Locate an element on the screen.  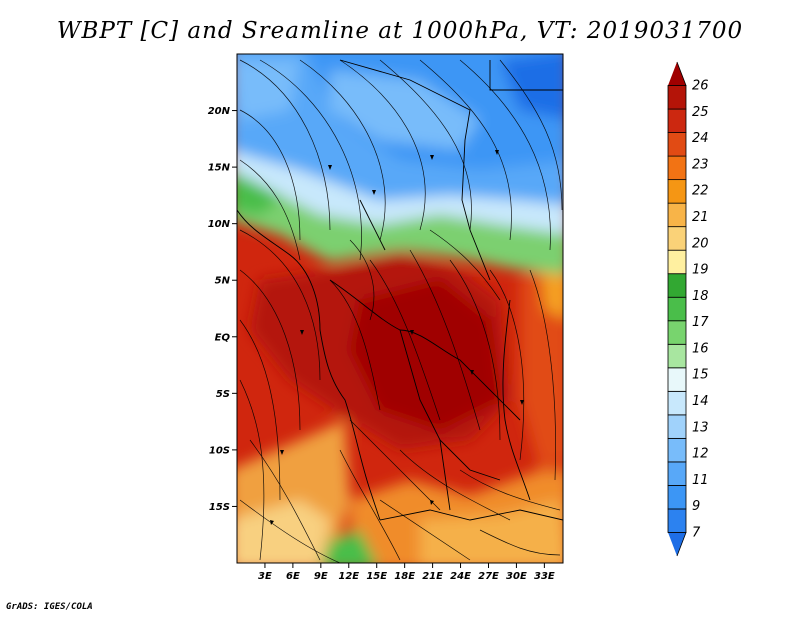
x-tick-label: 6E is located at coordinates (293, 576).